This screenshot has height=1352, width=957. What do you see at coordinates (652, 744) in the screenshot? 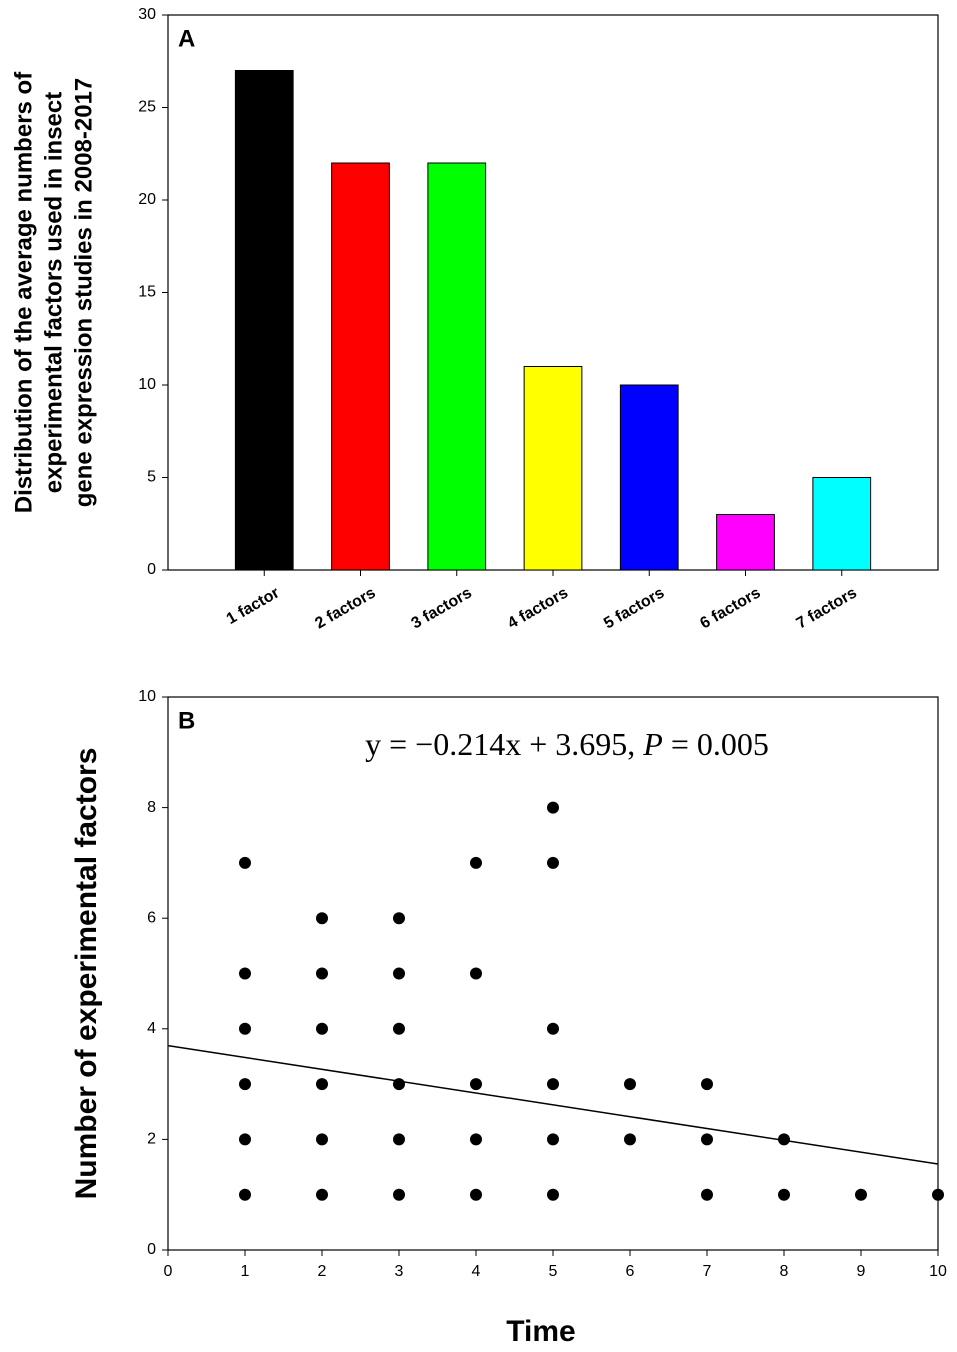
I see `annotation-part: P` at bounding box center [652, 744].